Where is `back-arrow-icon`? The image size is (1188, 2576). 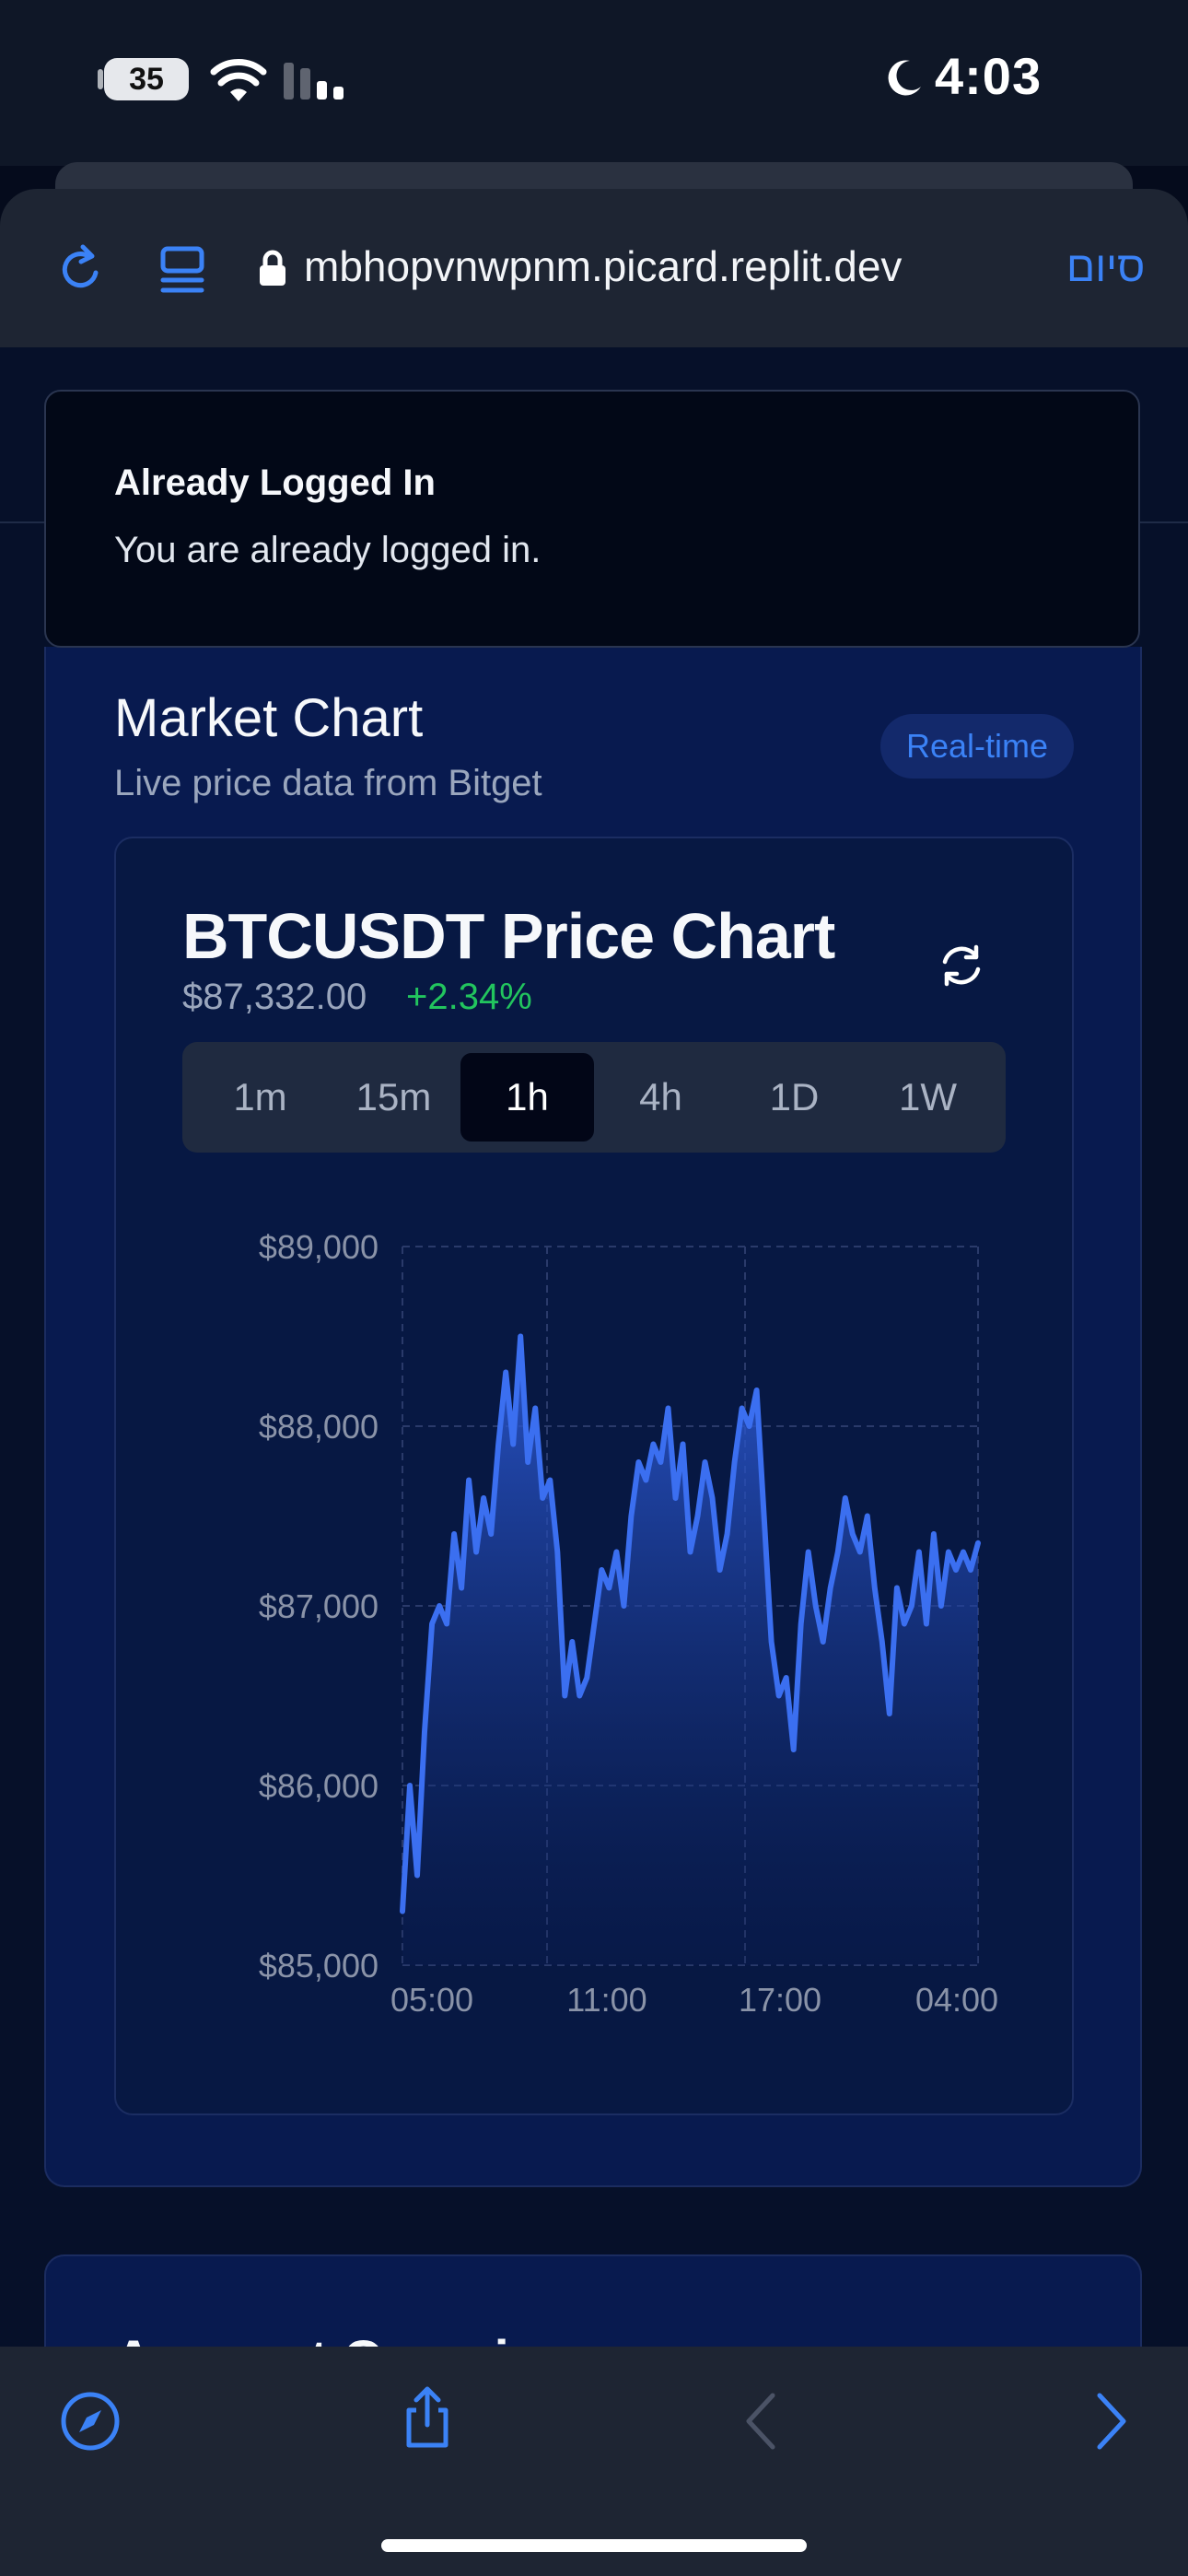 back-arrow-icon is located at coordinates (763, 2421).